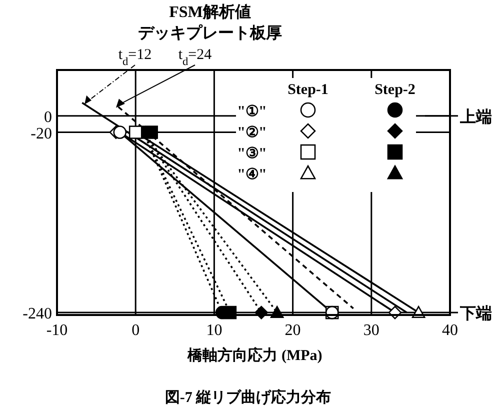  What do you see at coordinates (135, 57) in the screenshot?
I see `annotation: t$_{d}$=12` at bounding box center [135, 57].